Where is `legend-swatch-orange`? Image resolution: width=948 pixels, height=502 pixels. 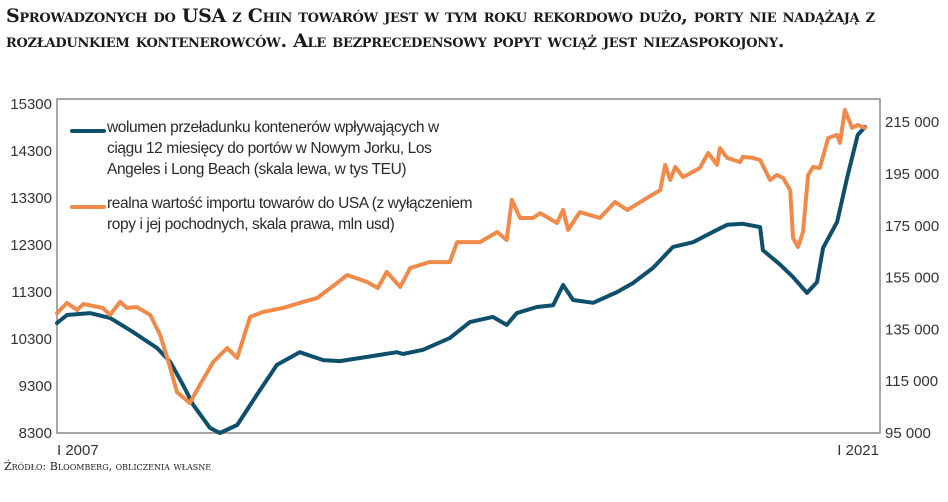 legend-swatch-orange is located at coordinates (88, 207).